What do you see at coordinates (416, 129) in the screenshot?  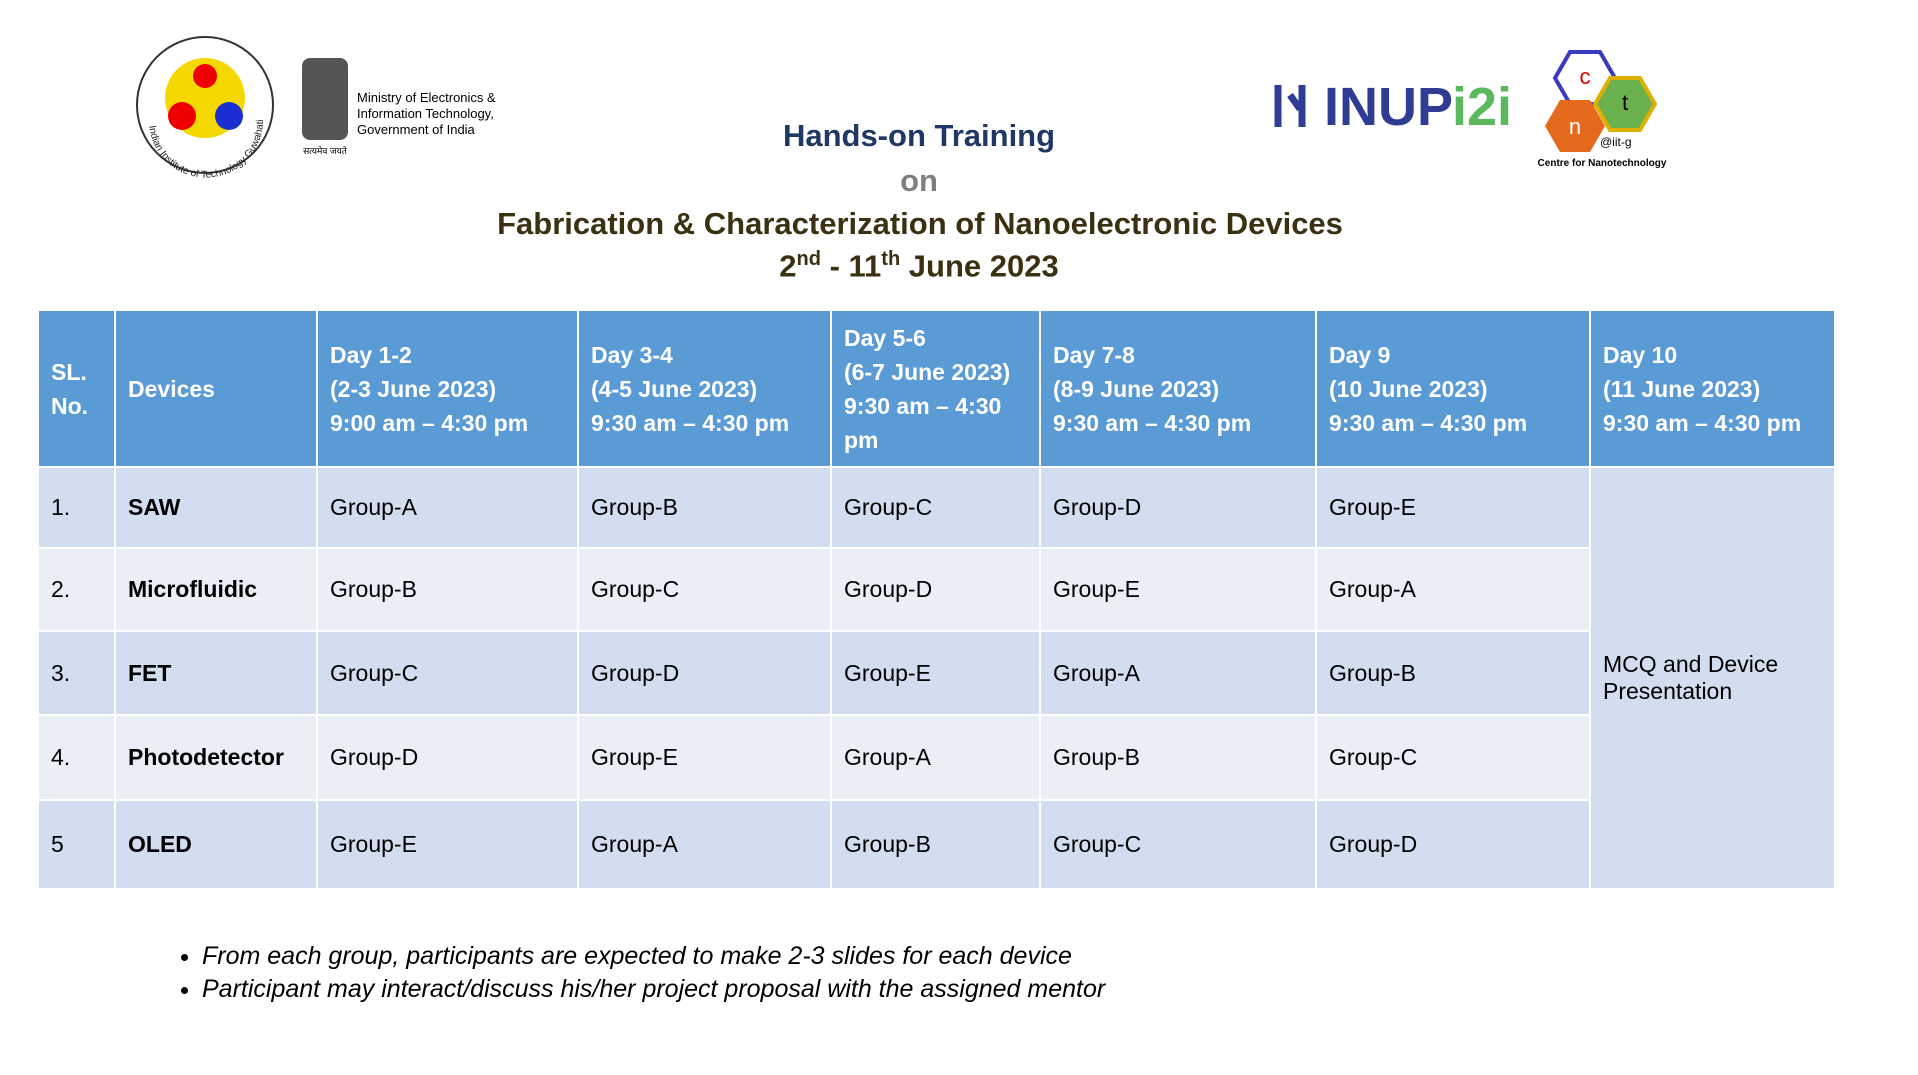 I see `ministry-text: Government of India` at bounding box center [416, 129].